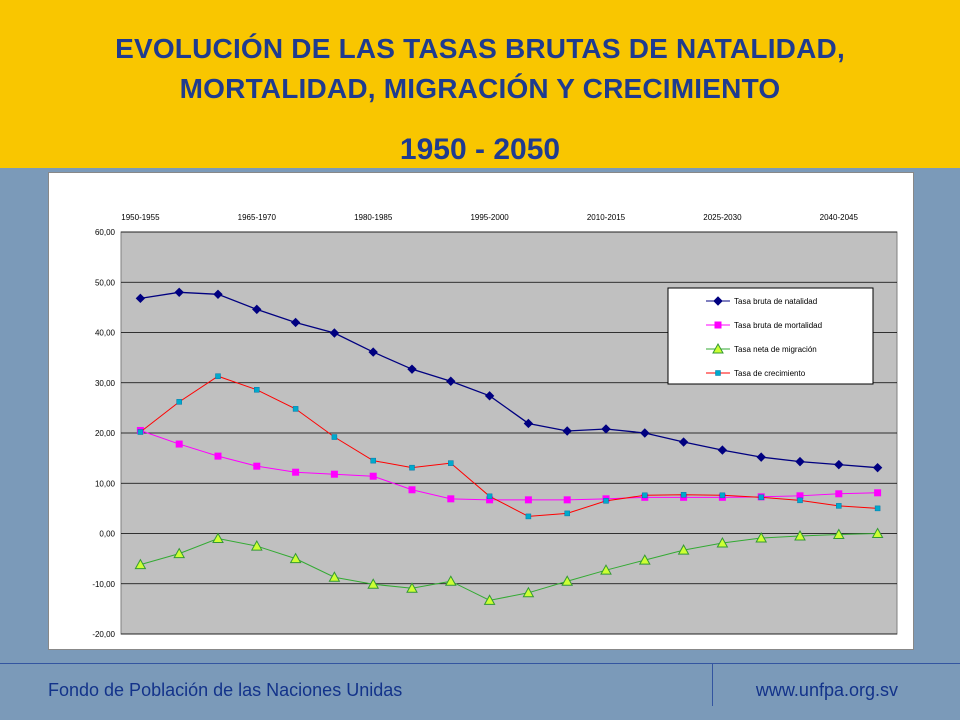 This screenshot has height=720, width=960. What do you see at coordinates (712, 685) in the screenshot?
I see `footer-vertical-divider` at bounding box center [712, 685].